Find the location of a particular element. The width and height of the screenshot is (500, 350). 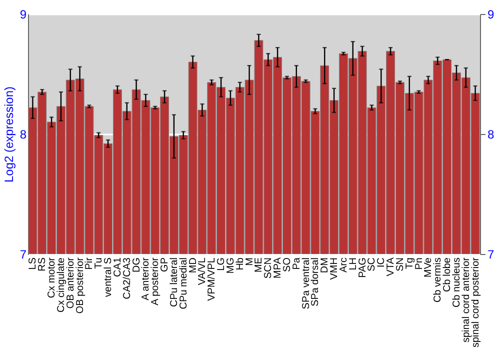

y-tick-label: 7 is located at coordinates (23, 255).